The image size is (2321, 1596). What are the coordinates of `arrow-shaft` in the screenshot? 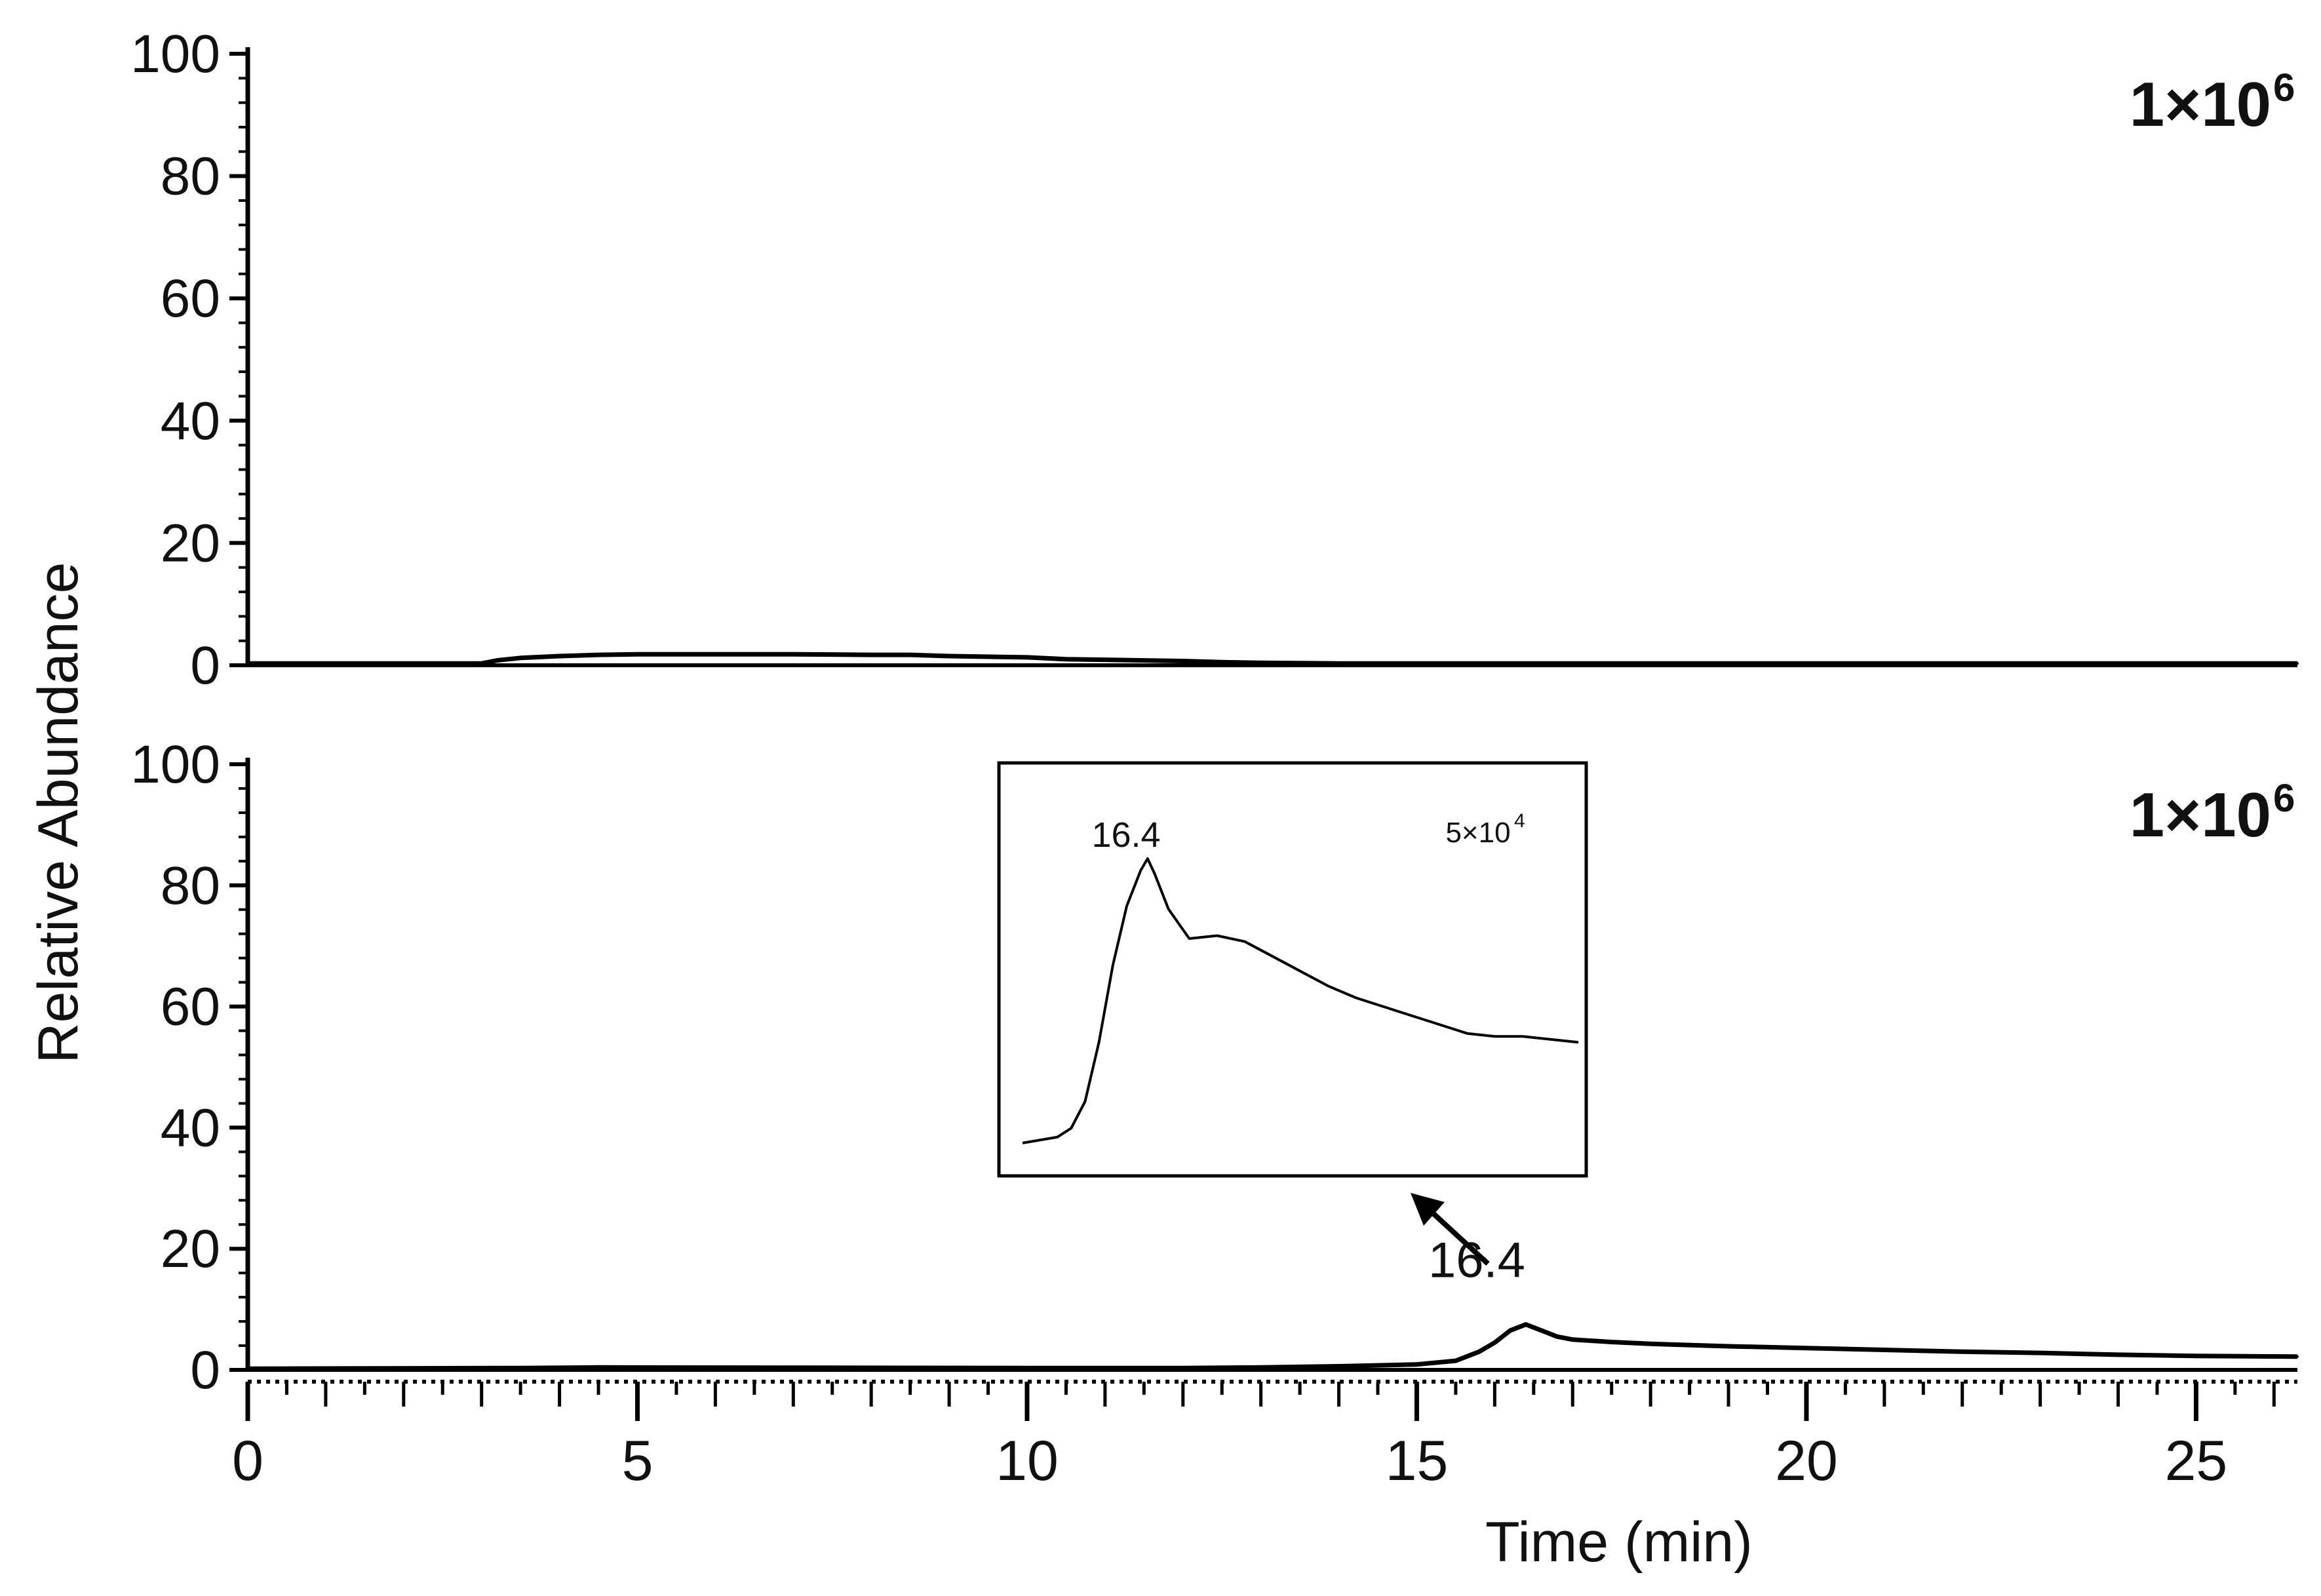 It's located at (1456, 1234).